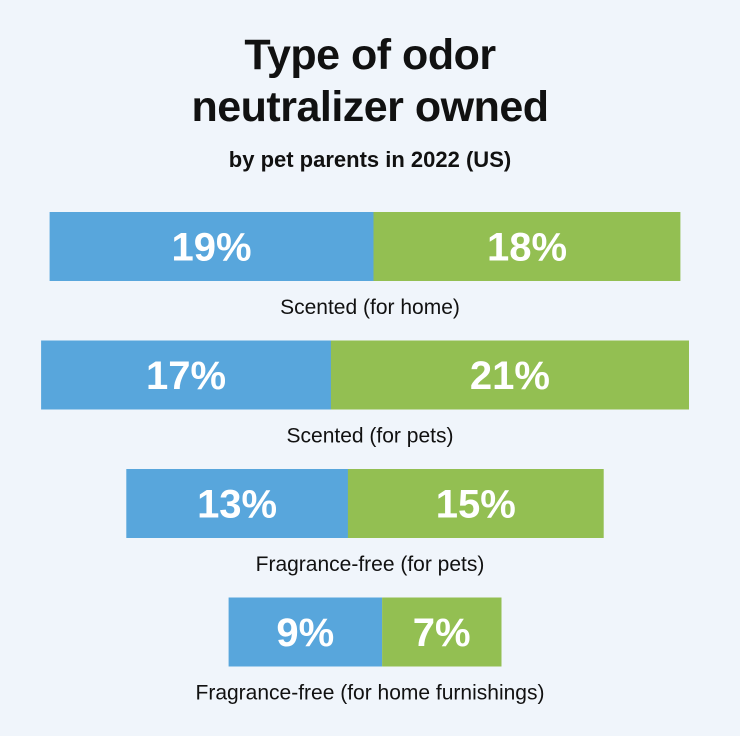 The width and height of the screenshot is (740, 736). I want to click on category-label-1: Scented (for home), so click(370, 307).